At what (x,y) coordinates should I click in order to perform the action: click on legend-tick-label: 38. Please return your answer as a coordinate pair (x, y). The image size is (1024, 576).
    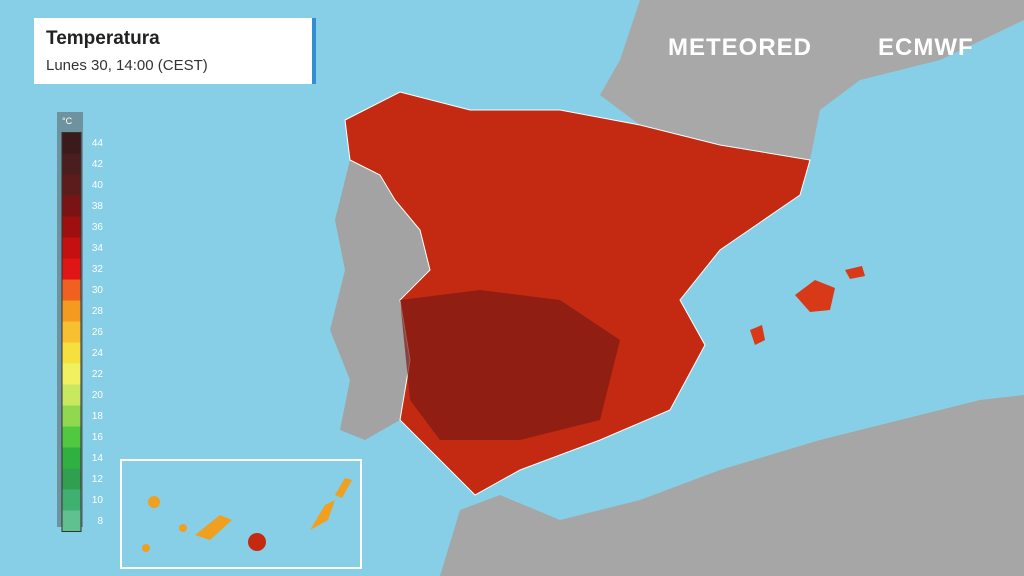
    Looking at the image, I should click on (98, 206).